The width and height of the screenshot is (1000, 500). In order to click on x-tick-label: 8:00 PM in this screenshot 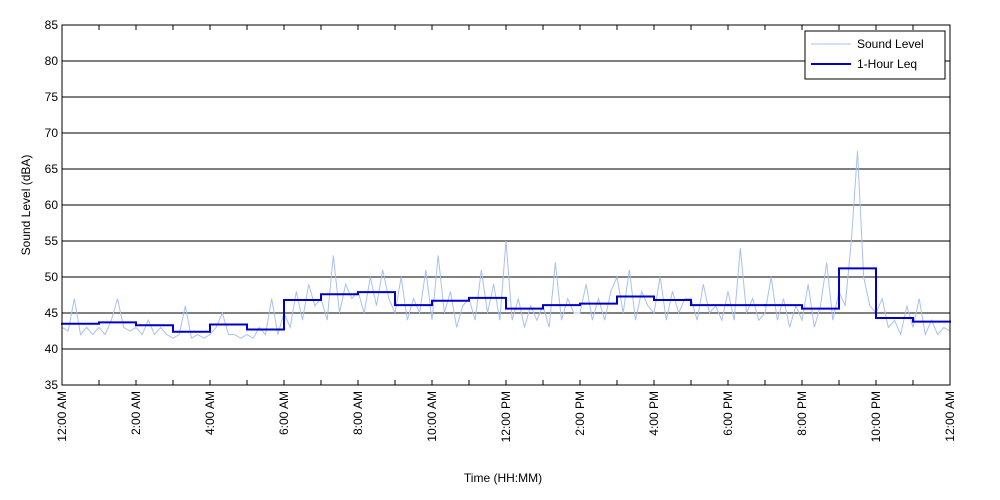, I will do `click(802, 413)`.